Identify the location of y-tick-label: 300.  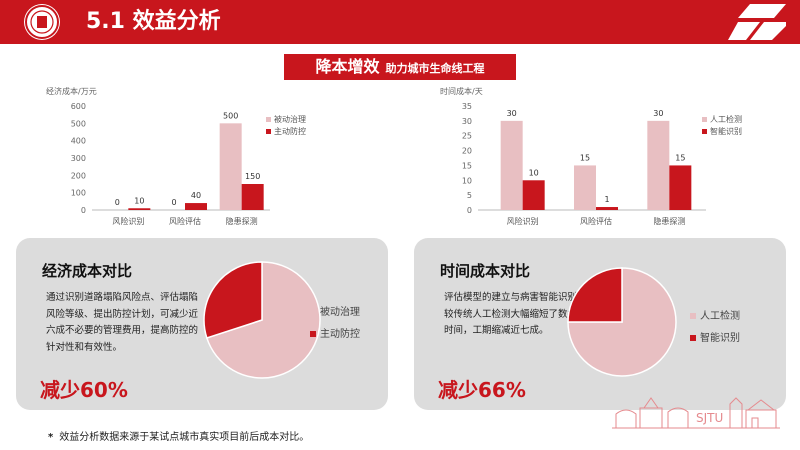
(78, 158).